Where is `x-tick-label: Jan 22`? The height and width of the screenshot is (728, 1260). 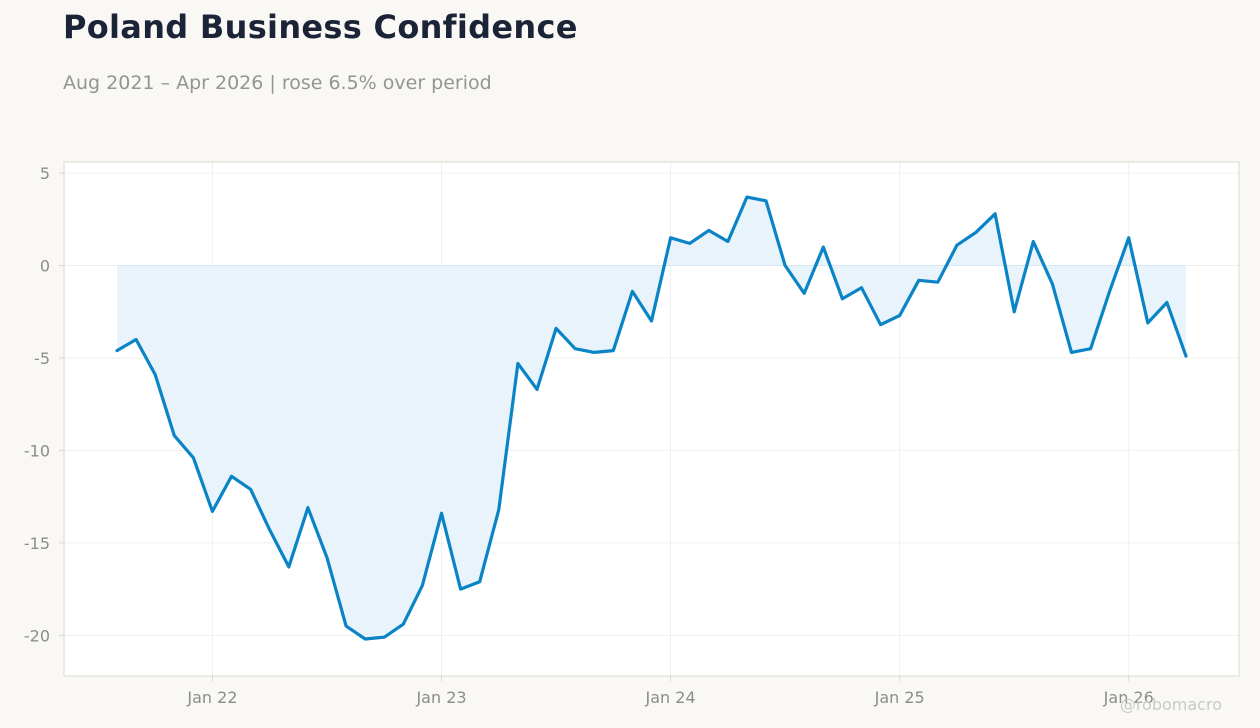 x-tick-label: Jan 22 is located at coordinates (211, 697).